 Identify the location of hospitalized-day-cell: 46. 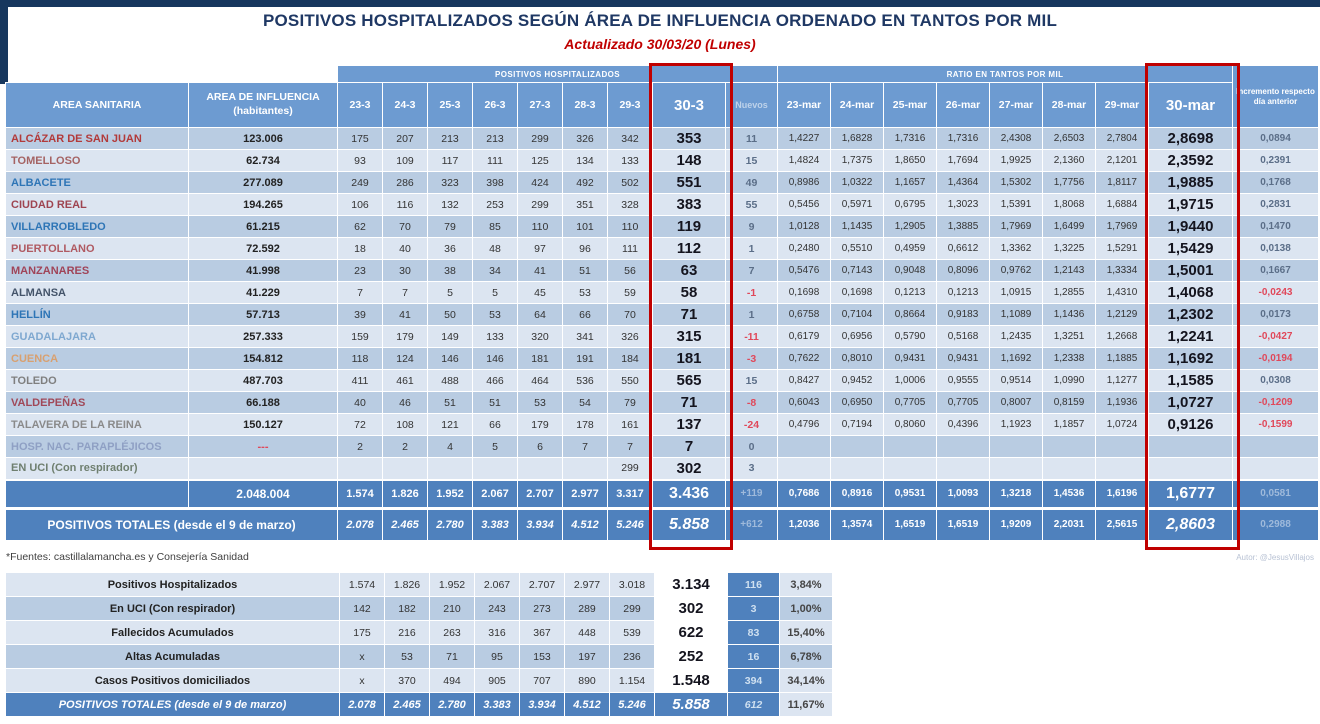
(405, 402).